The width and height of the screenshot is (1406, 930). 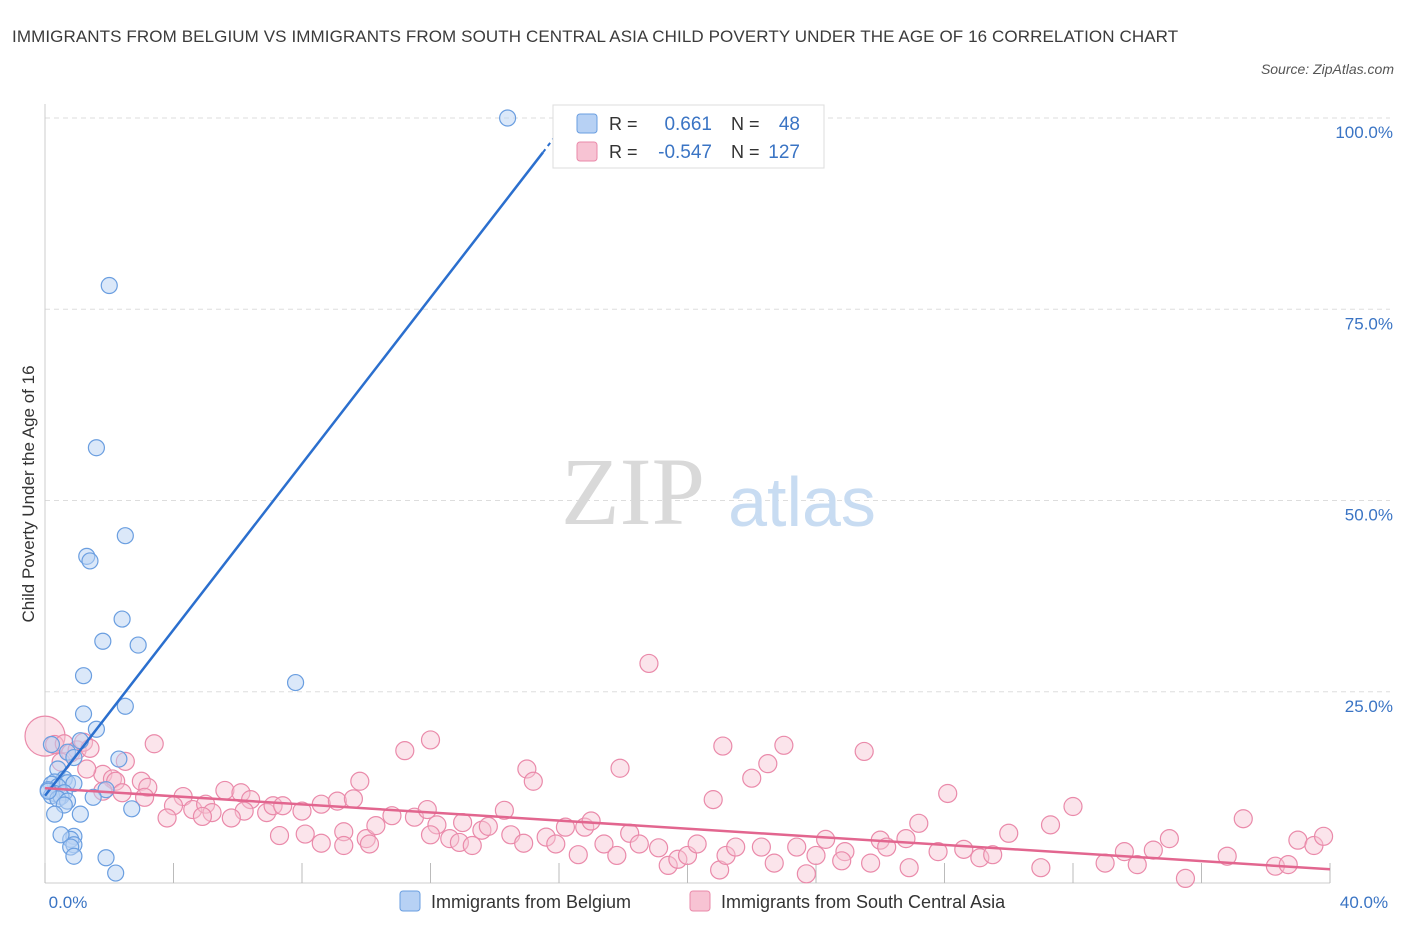 I want to click on legend-r-value: -0.547, so click(x=685, y=152).